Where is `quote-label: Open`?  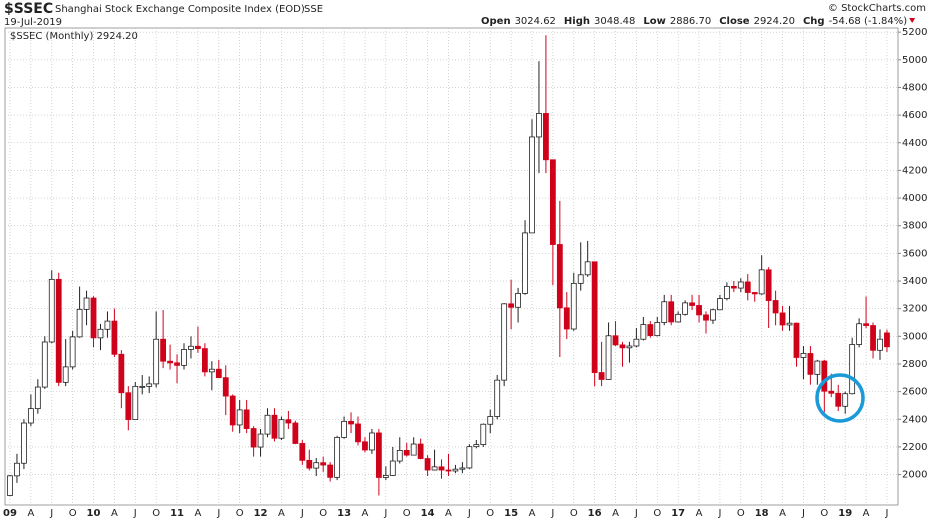
quote-label: Open is located at coordinates (496, 21).